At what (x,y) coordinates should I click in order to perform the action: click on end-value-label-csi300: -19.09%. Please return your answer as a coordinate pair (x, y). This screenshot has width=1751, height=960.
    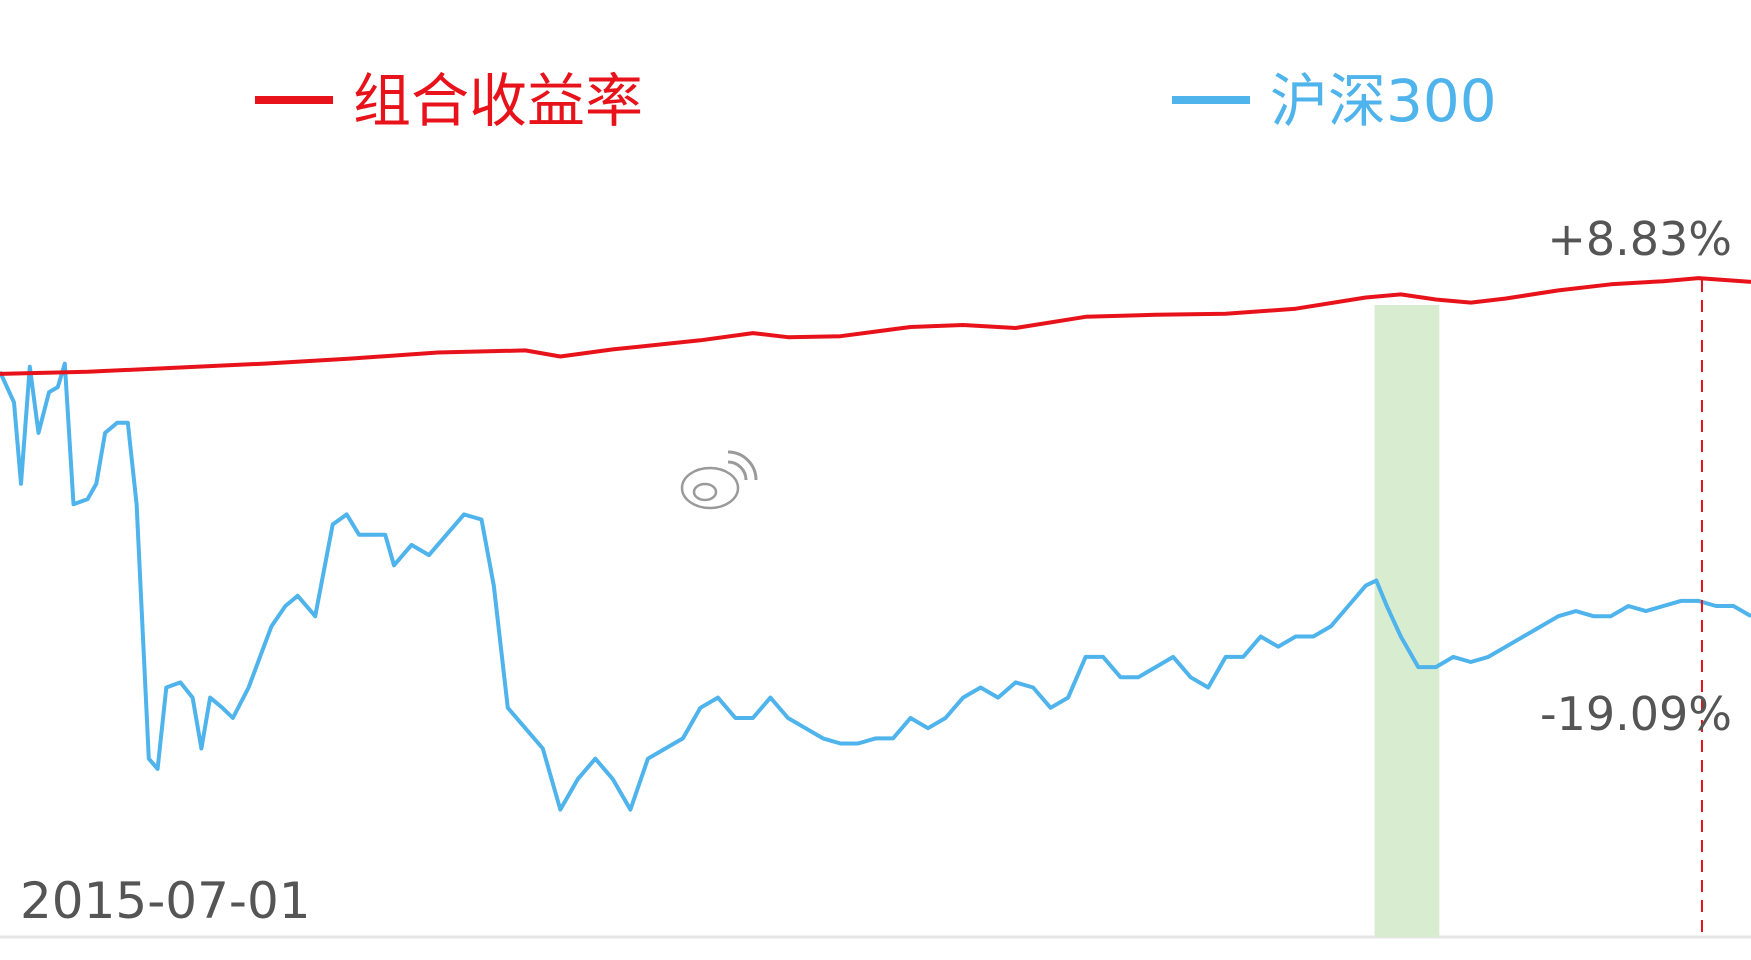
    Looking at the image, I should click on (1636, 714).